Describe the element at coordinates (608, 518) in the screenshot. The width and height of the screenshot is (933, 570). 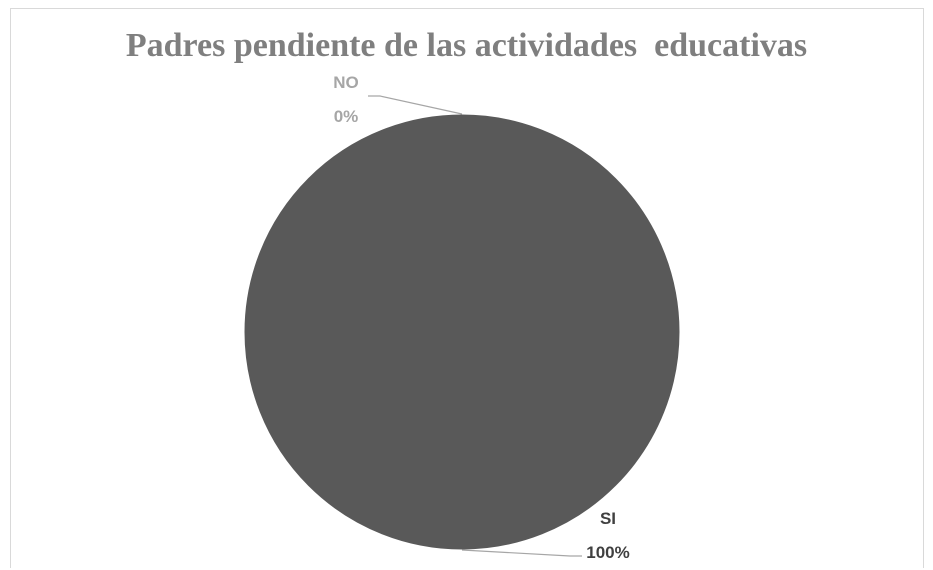
I see `data-label-category-si: SI` at that location.